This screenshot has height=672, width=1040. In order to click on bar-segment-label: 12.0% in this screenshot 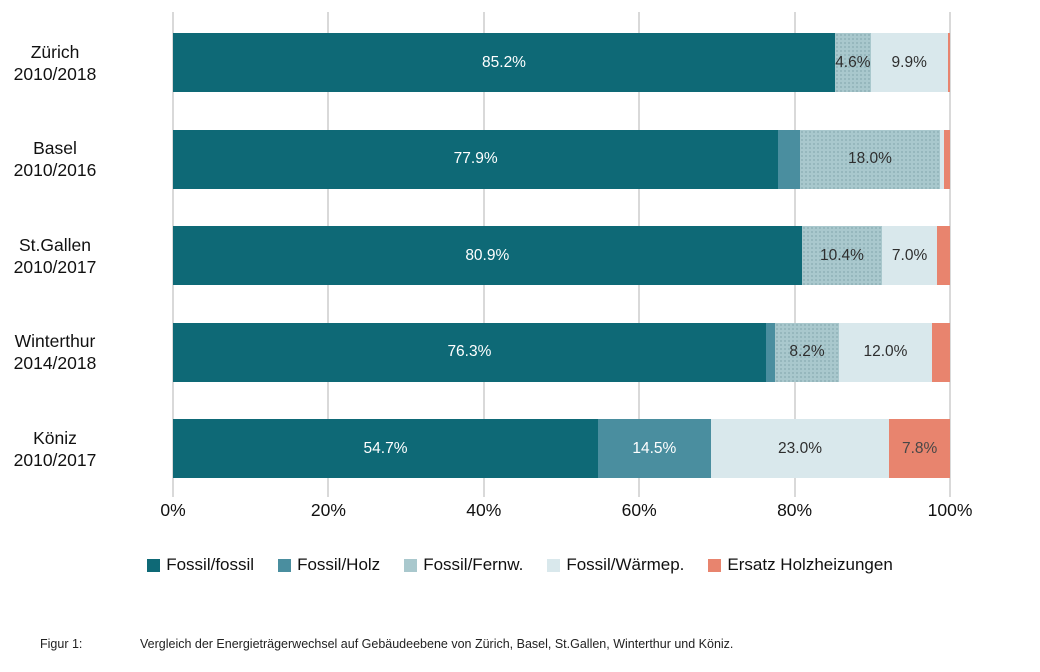, I will do `click(885, 352)`.